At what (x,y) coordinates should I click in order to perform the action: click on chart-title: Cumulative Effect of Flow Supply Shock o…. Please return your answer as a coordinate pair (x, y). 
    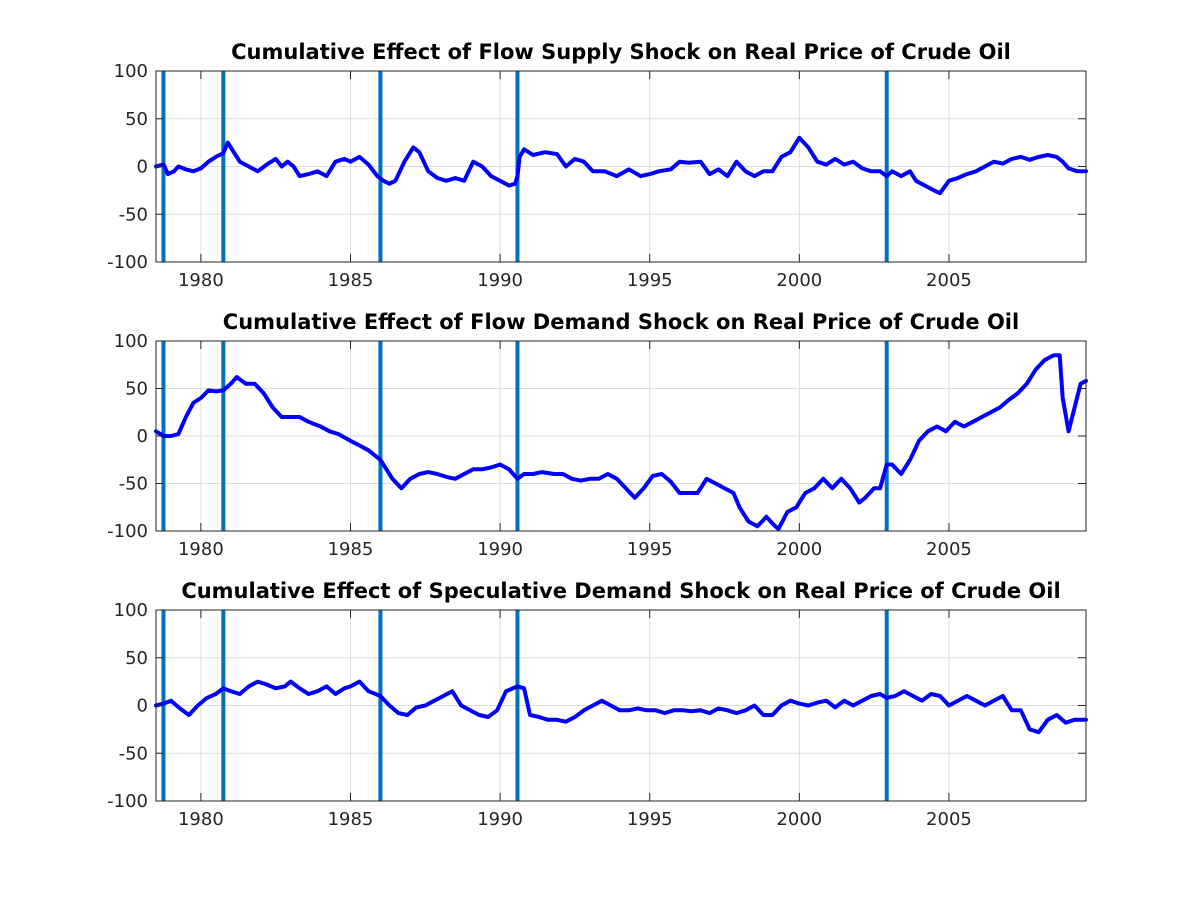
    Looking at the image, I should click on (621, 52).